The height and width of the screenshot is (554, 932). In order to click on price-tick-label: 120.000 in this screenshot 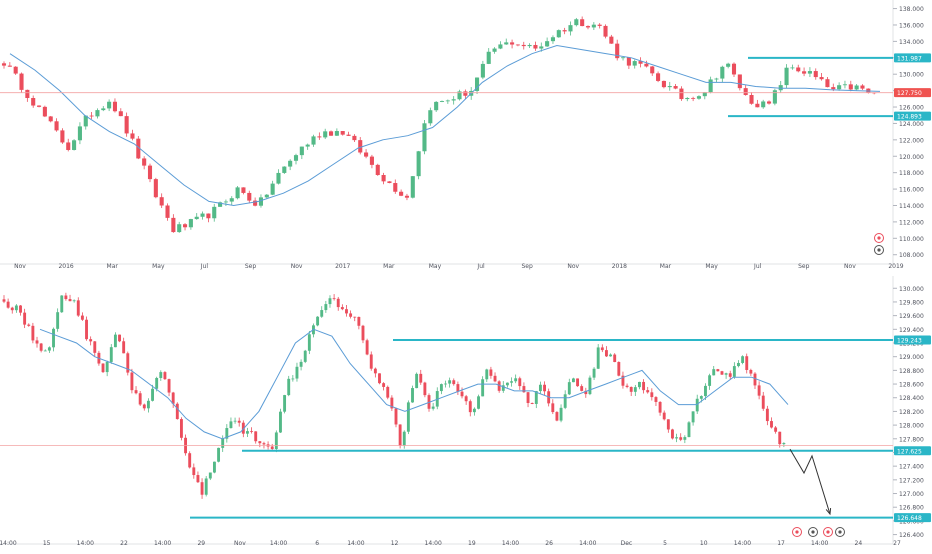, I will do `click(911, 157)`.